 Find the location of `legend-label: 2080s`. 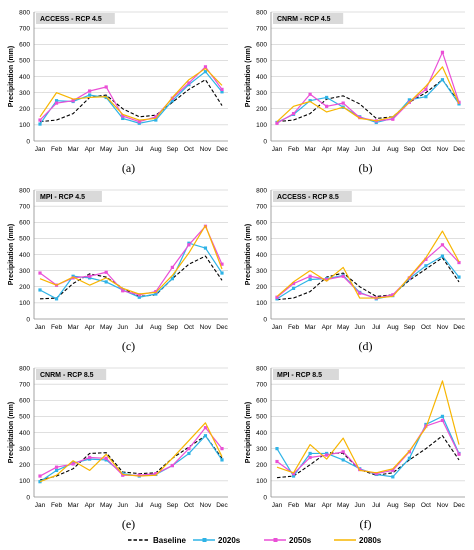

legend-label: 2080s is located at coordinates (370, 540).